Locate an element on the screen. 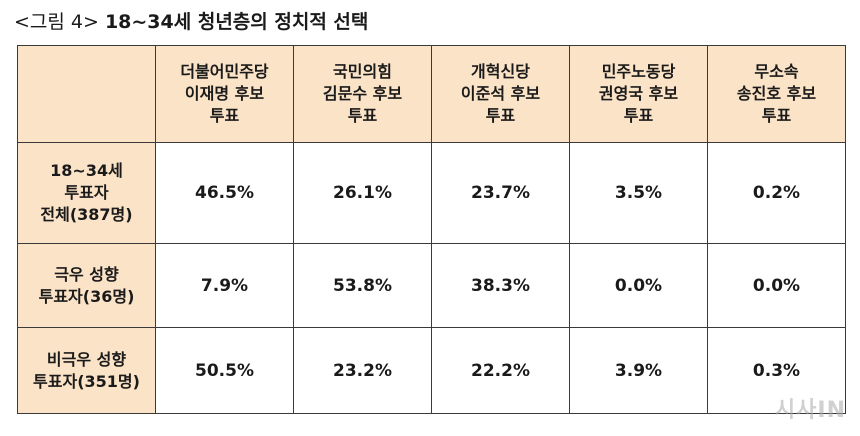 The image size is (860, 436). column-header: 국민의힘 김문수 후보 투표 is located at coordinates (362, 94).